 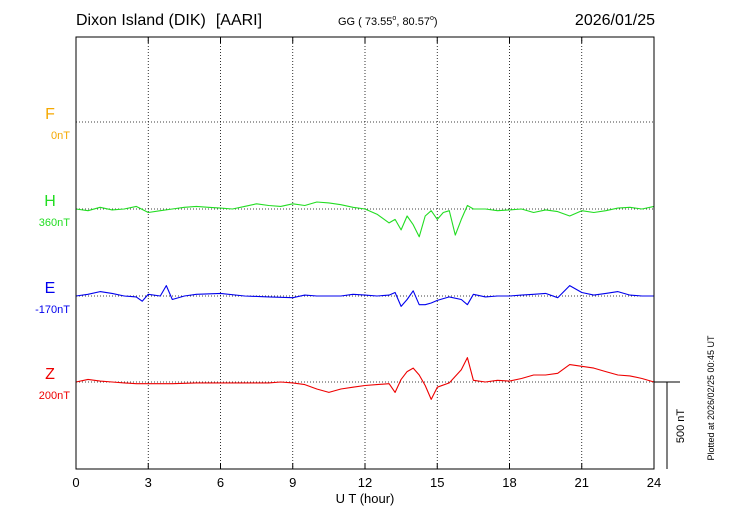 I want to click on scale-bar: 500 nT, so click(x=670, y=425).